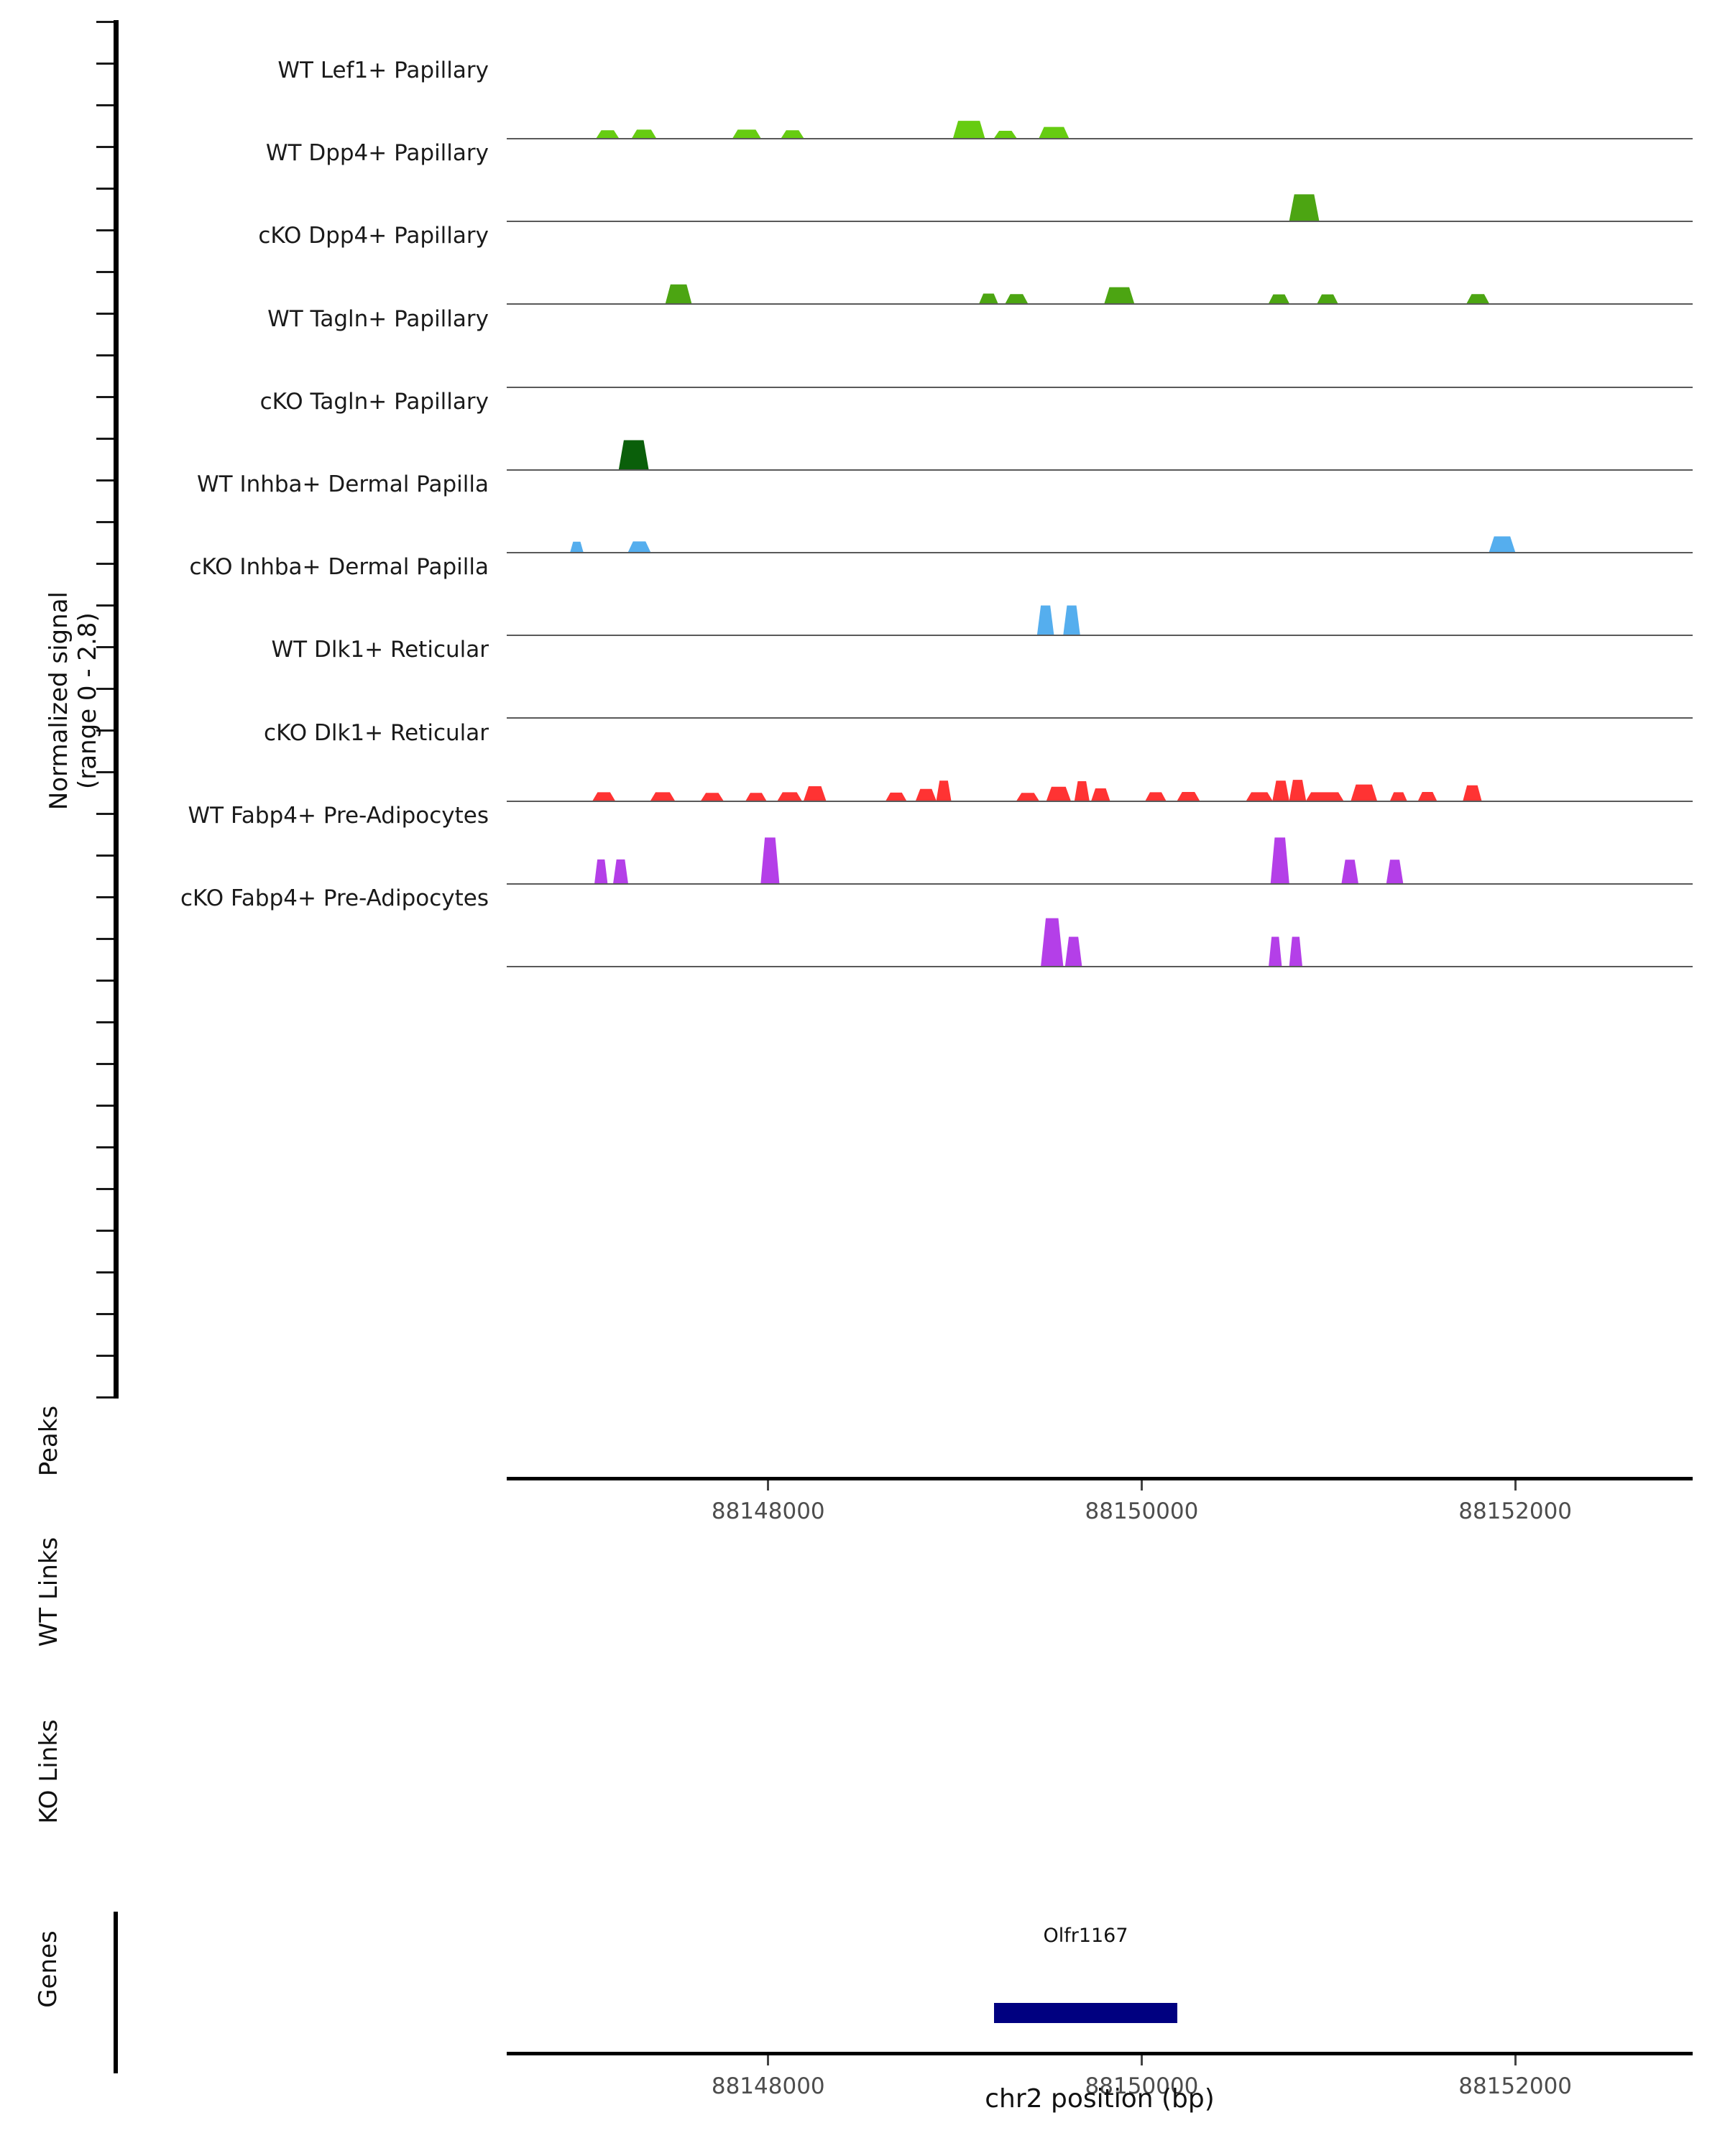 This screenshot has width=1725, height=2156. I want to click on track-label-wt-dpp4-papillary: WT Dpp4+ Papillary, so click(377, 153).